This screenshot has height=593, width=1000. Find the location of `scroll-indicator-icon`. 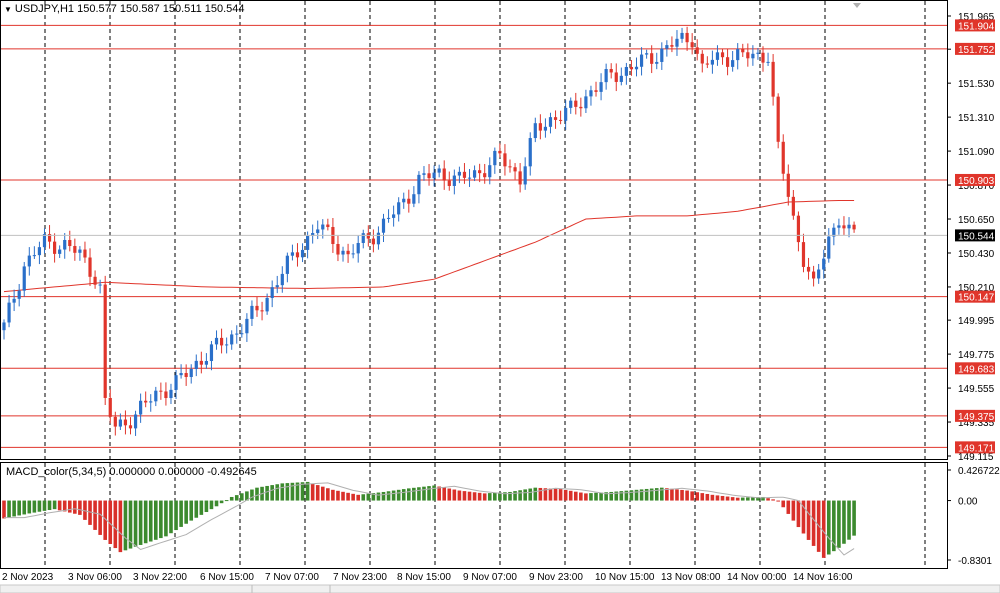

scroll-indicator-icon is located at coordinates (857, 5).